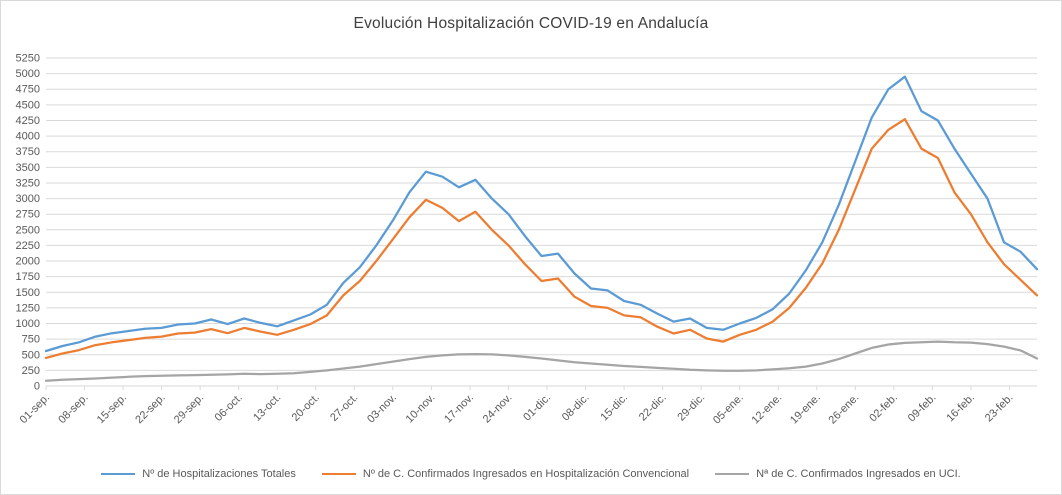  I want to click on y-axis-tick-label: 0, so click(37, 387).